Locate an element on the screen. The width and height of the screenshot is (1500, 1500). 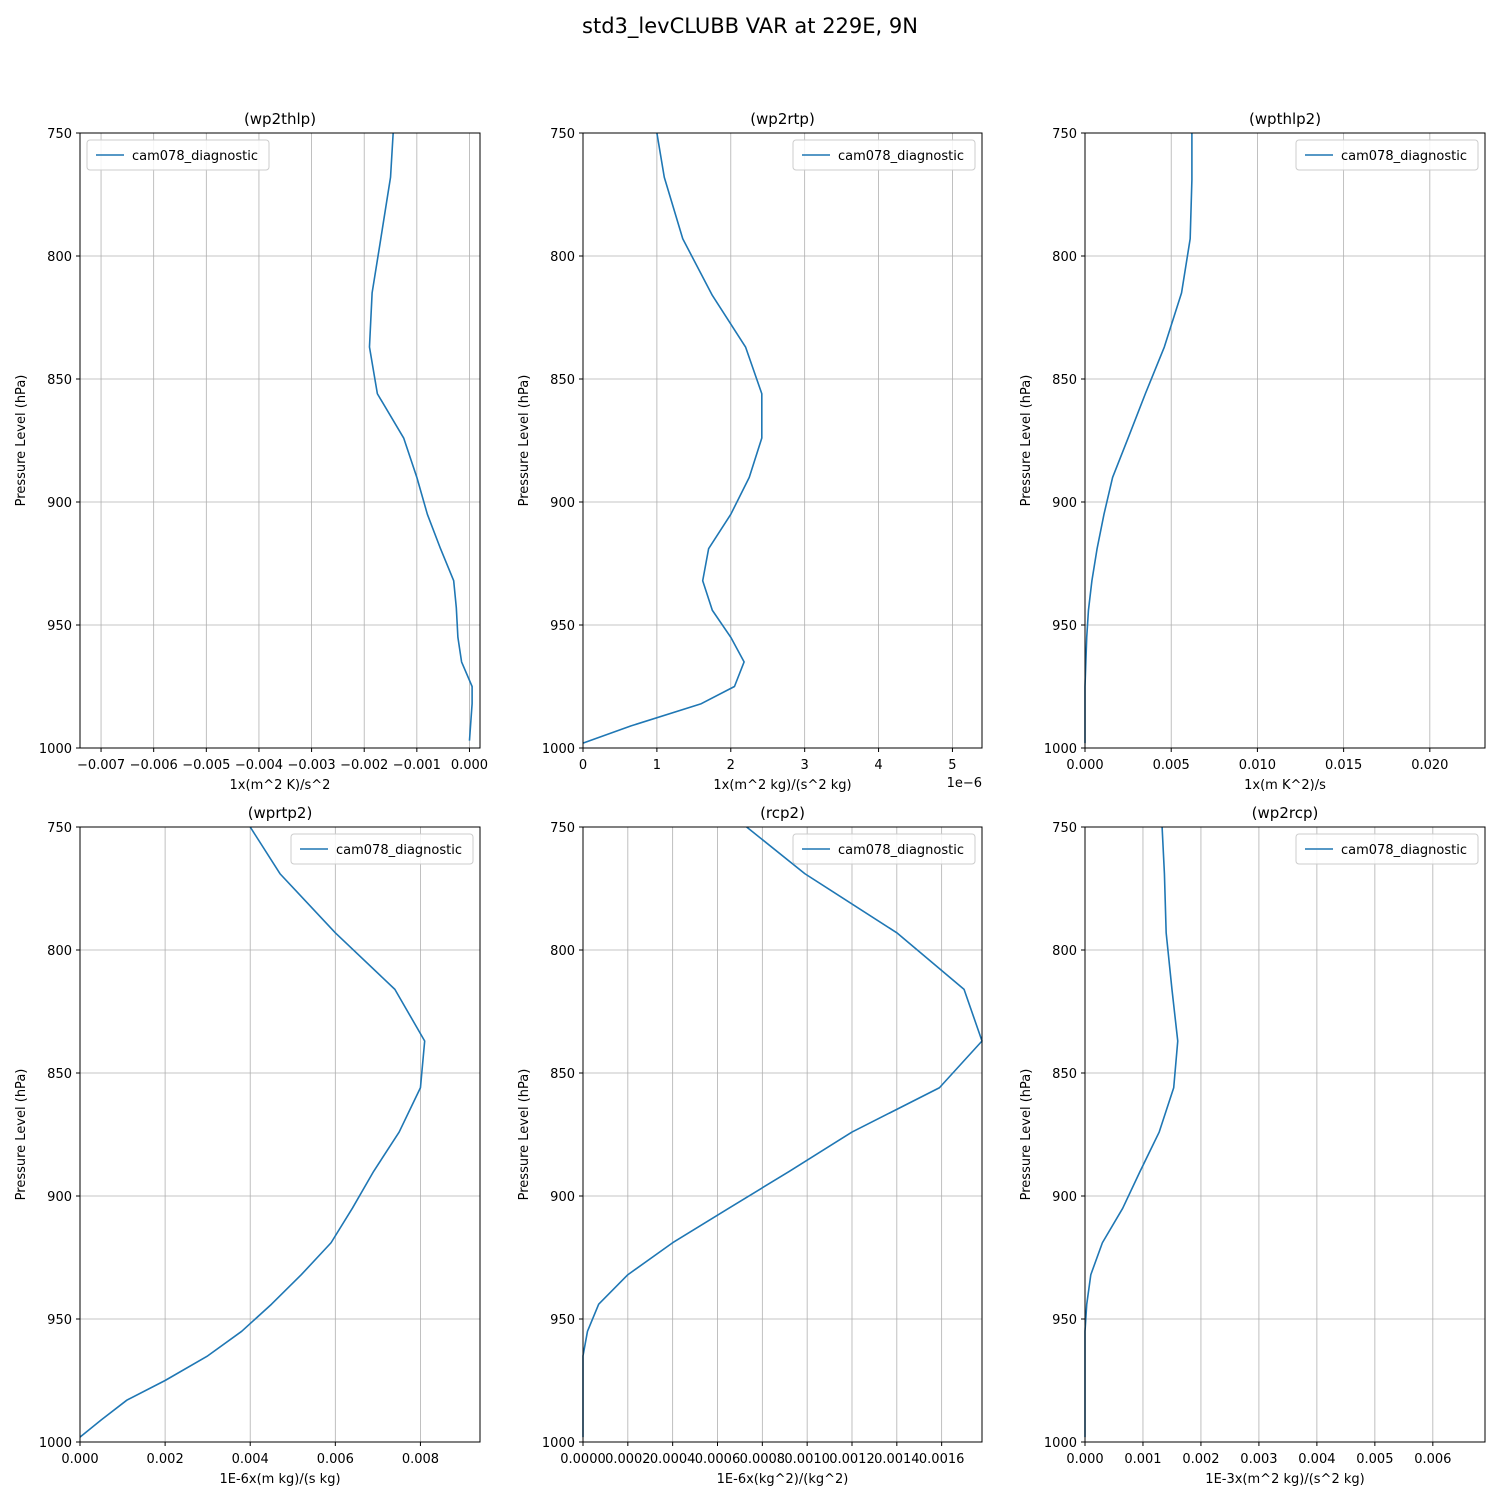
x-axis-label: 1x(m^2 kg)/(s^2 kg) is located at coordinates (782, 785).